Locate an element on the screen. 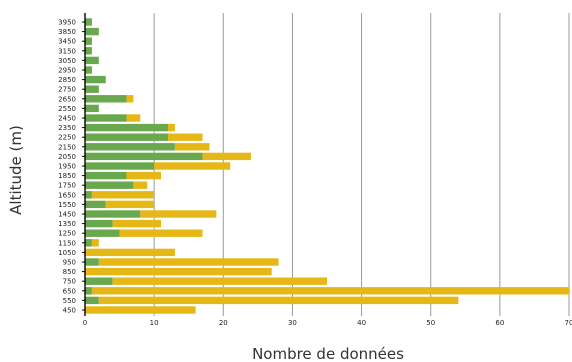  x-tick-label: 30 is located at coordinates (292, 323).